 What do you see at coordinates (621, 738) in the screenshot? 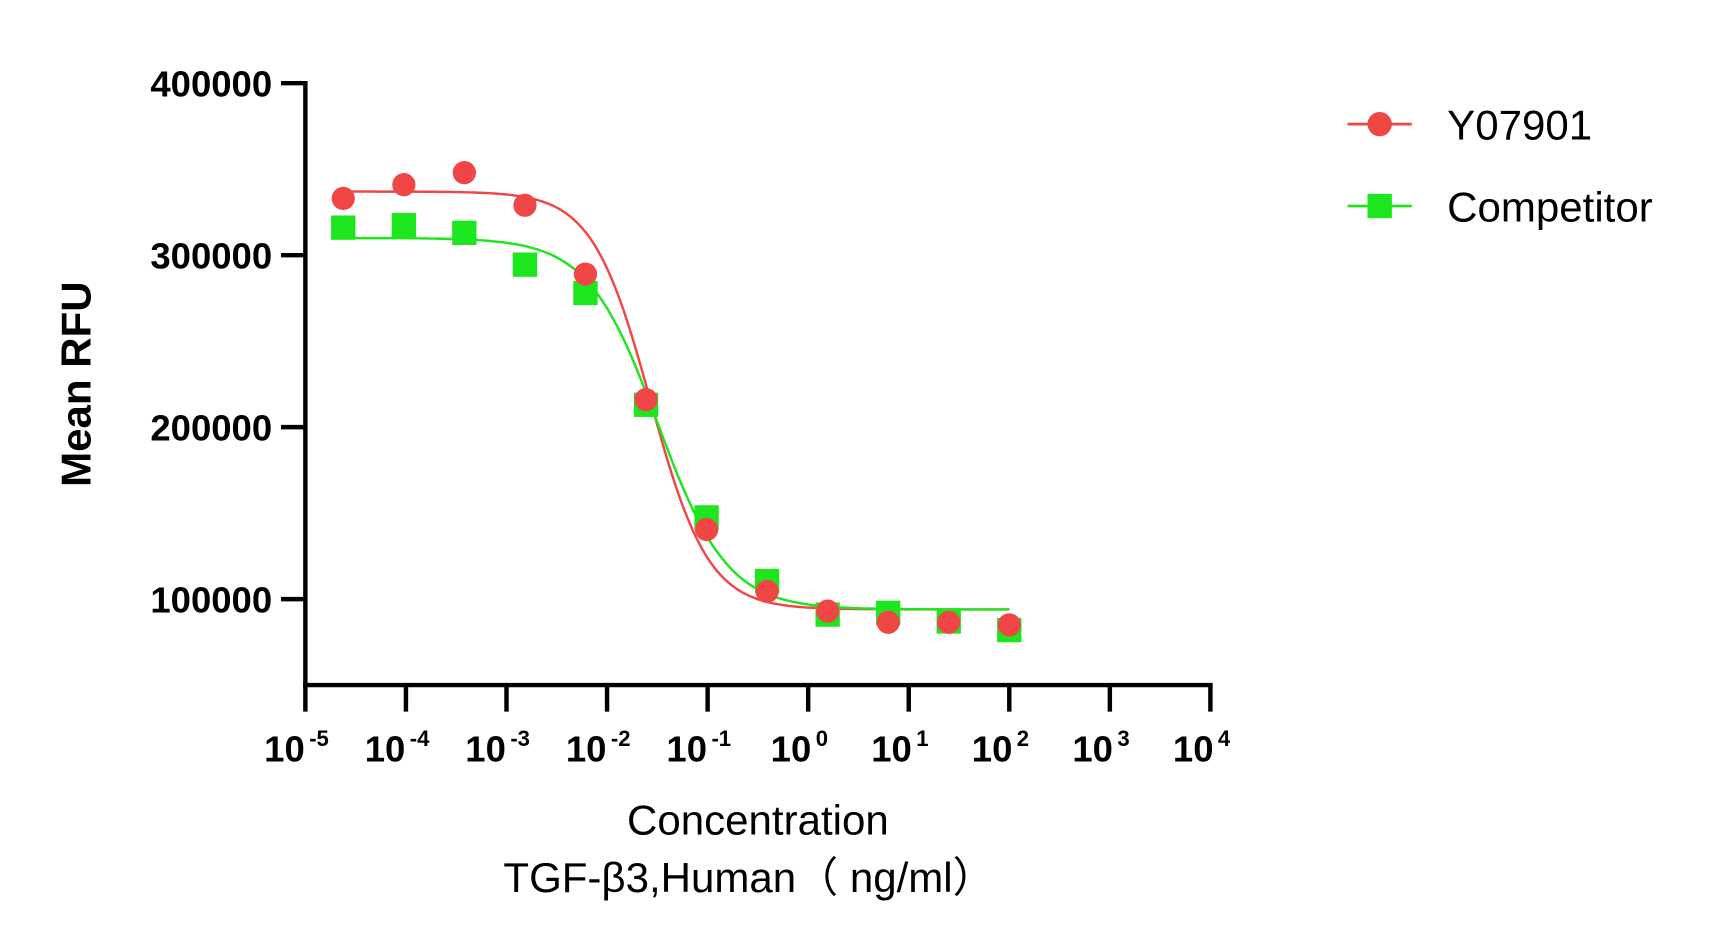
I see `x-tick-exponent: -2` at bounding box center [621, 738].